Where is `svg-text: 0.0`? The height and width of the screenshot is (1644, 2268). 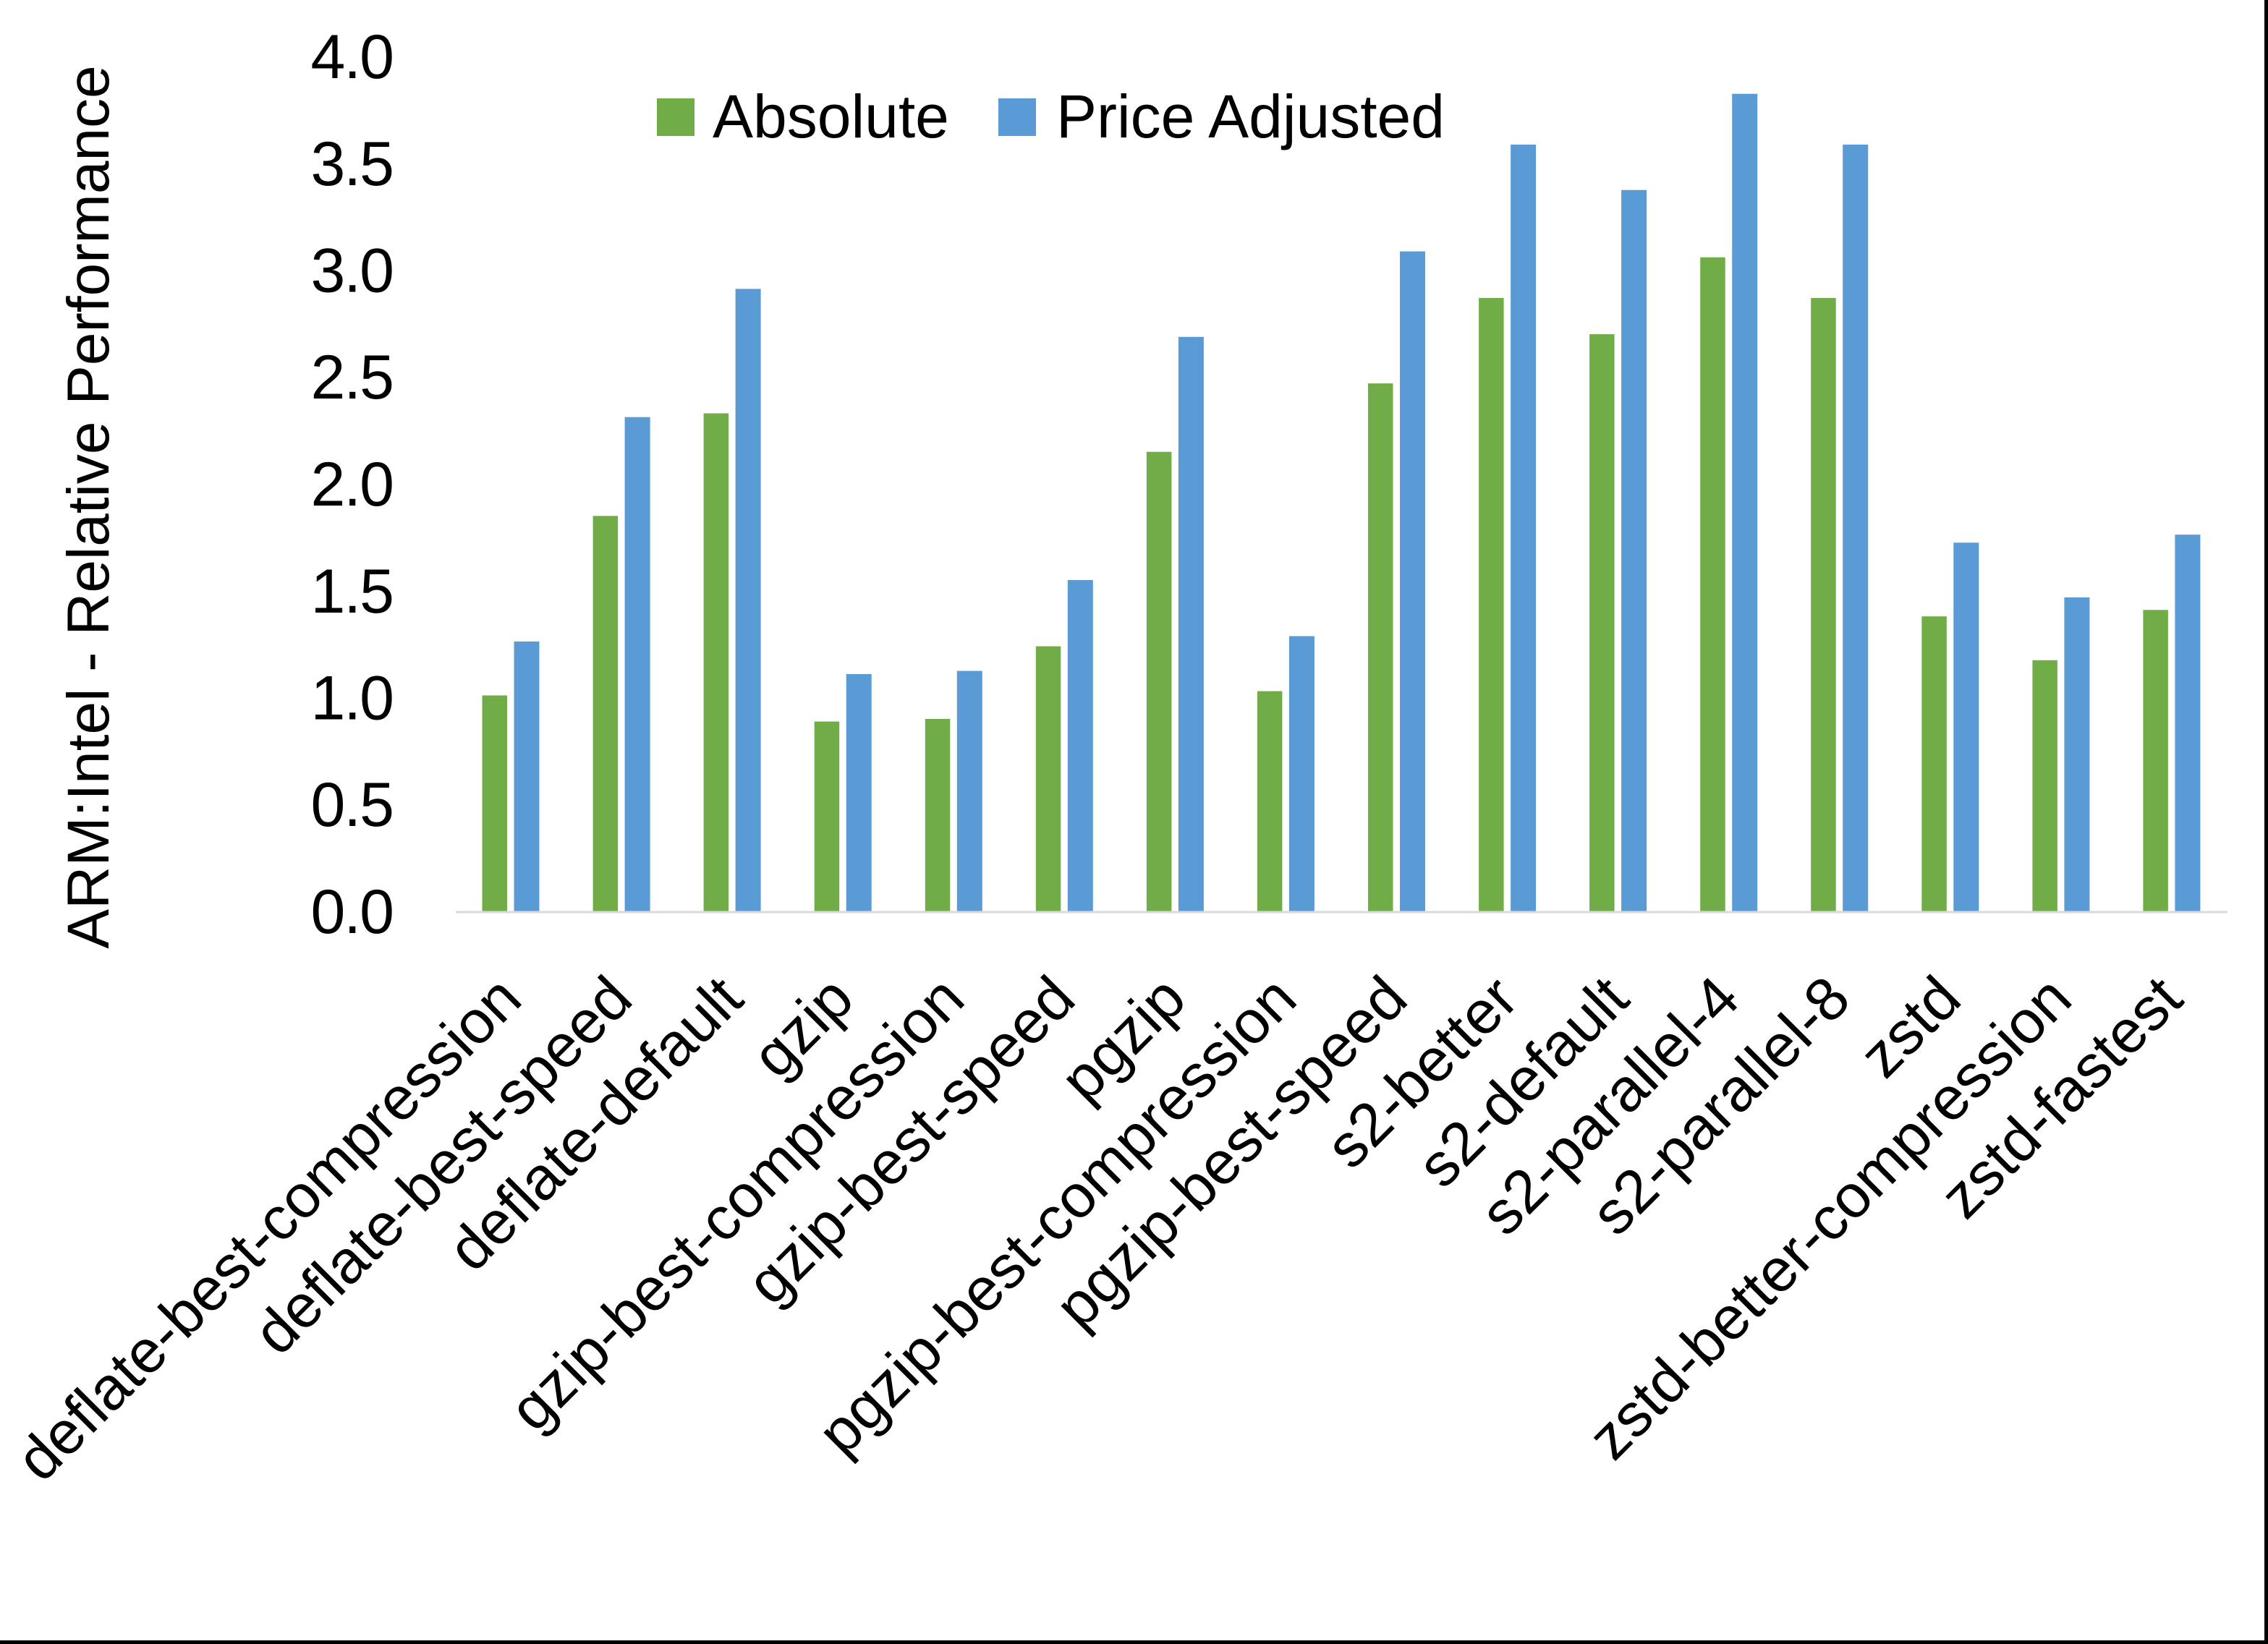 svg-text: 0.0 is located at coordinates (351, 912).